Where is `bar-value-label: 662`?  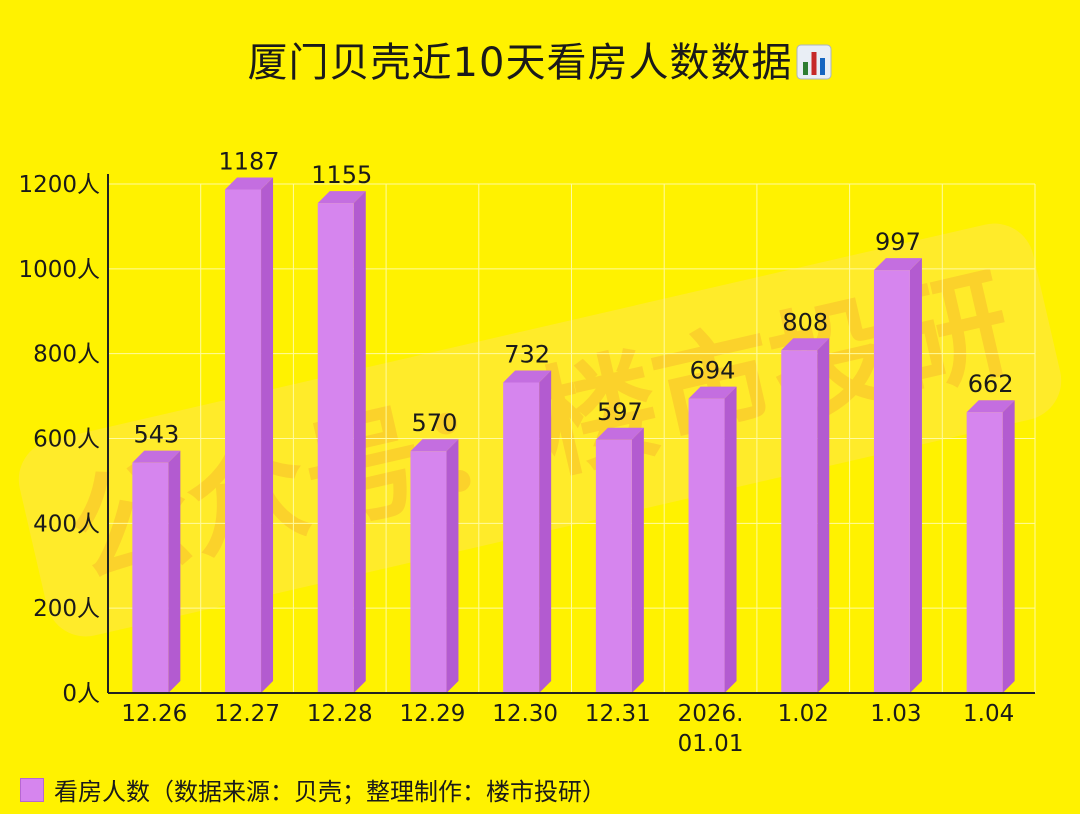 bar-value-label: 662 is located at coordinates (991, 384).